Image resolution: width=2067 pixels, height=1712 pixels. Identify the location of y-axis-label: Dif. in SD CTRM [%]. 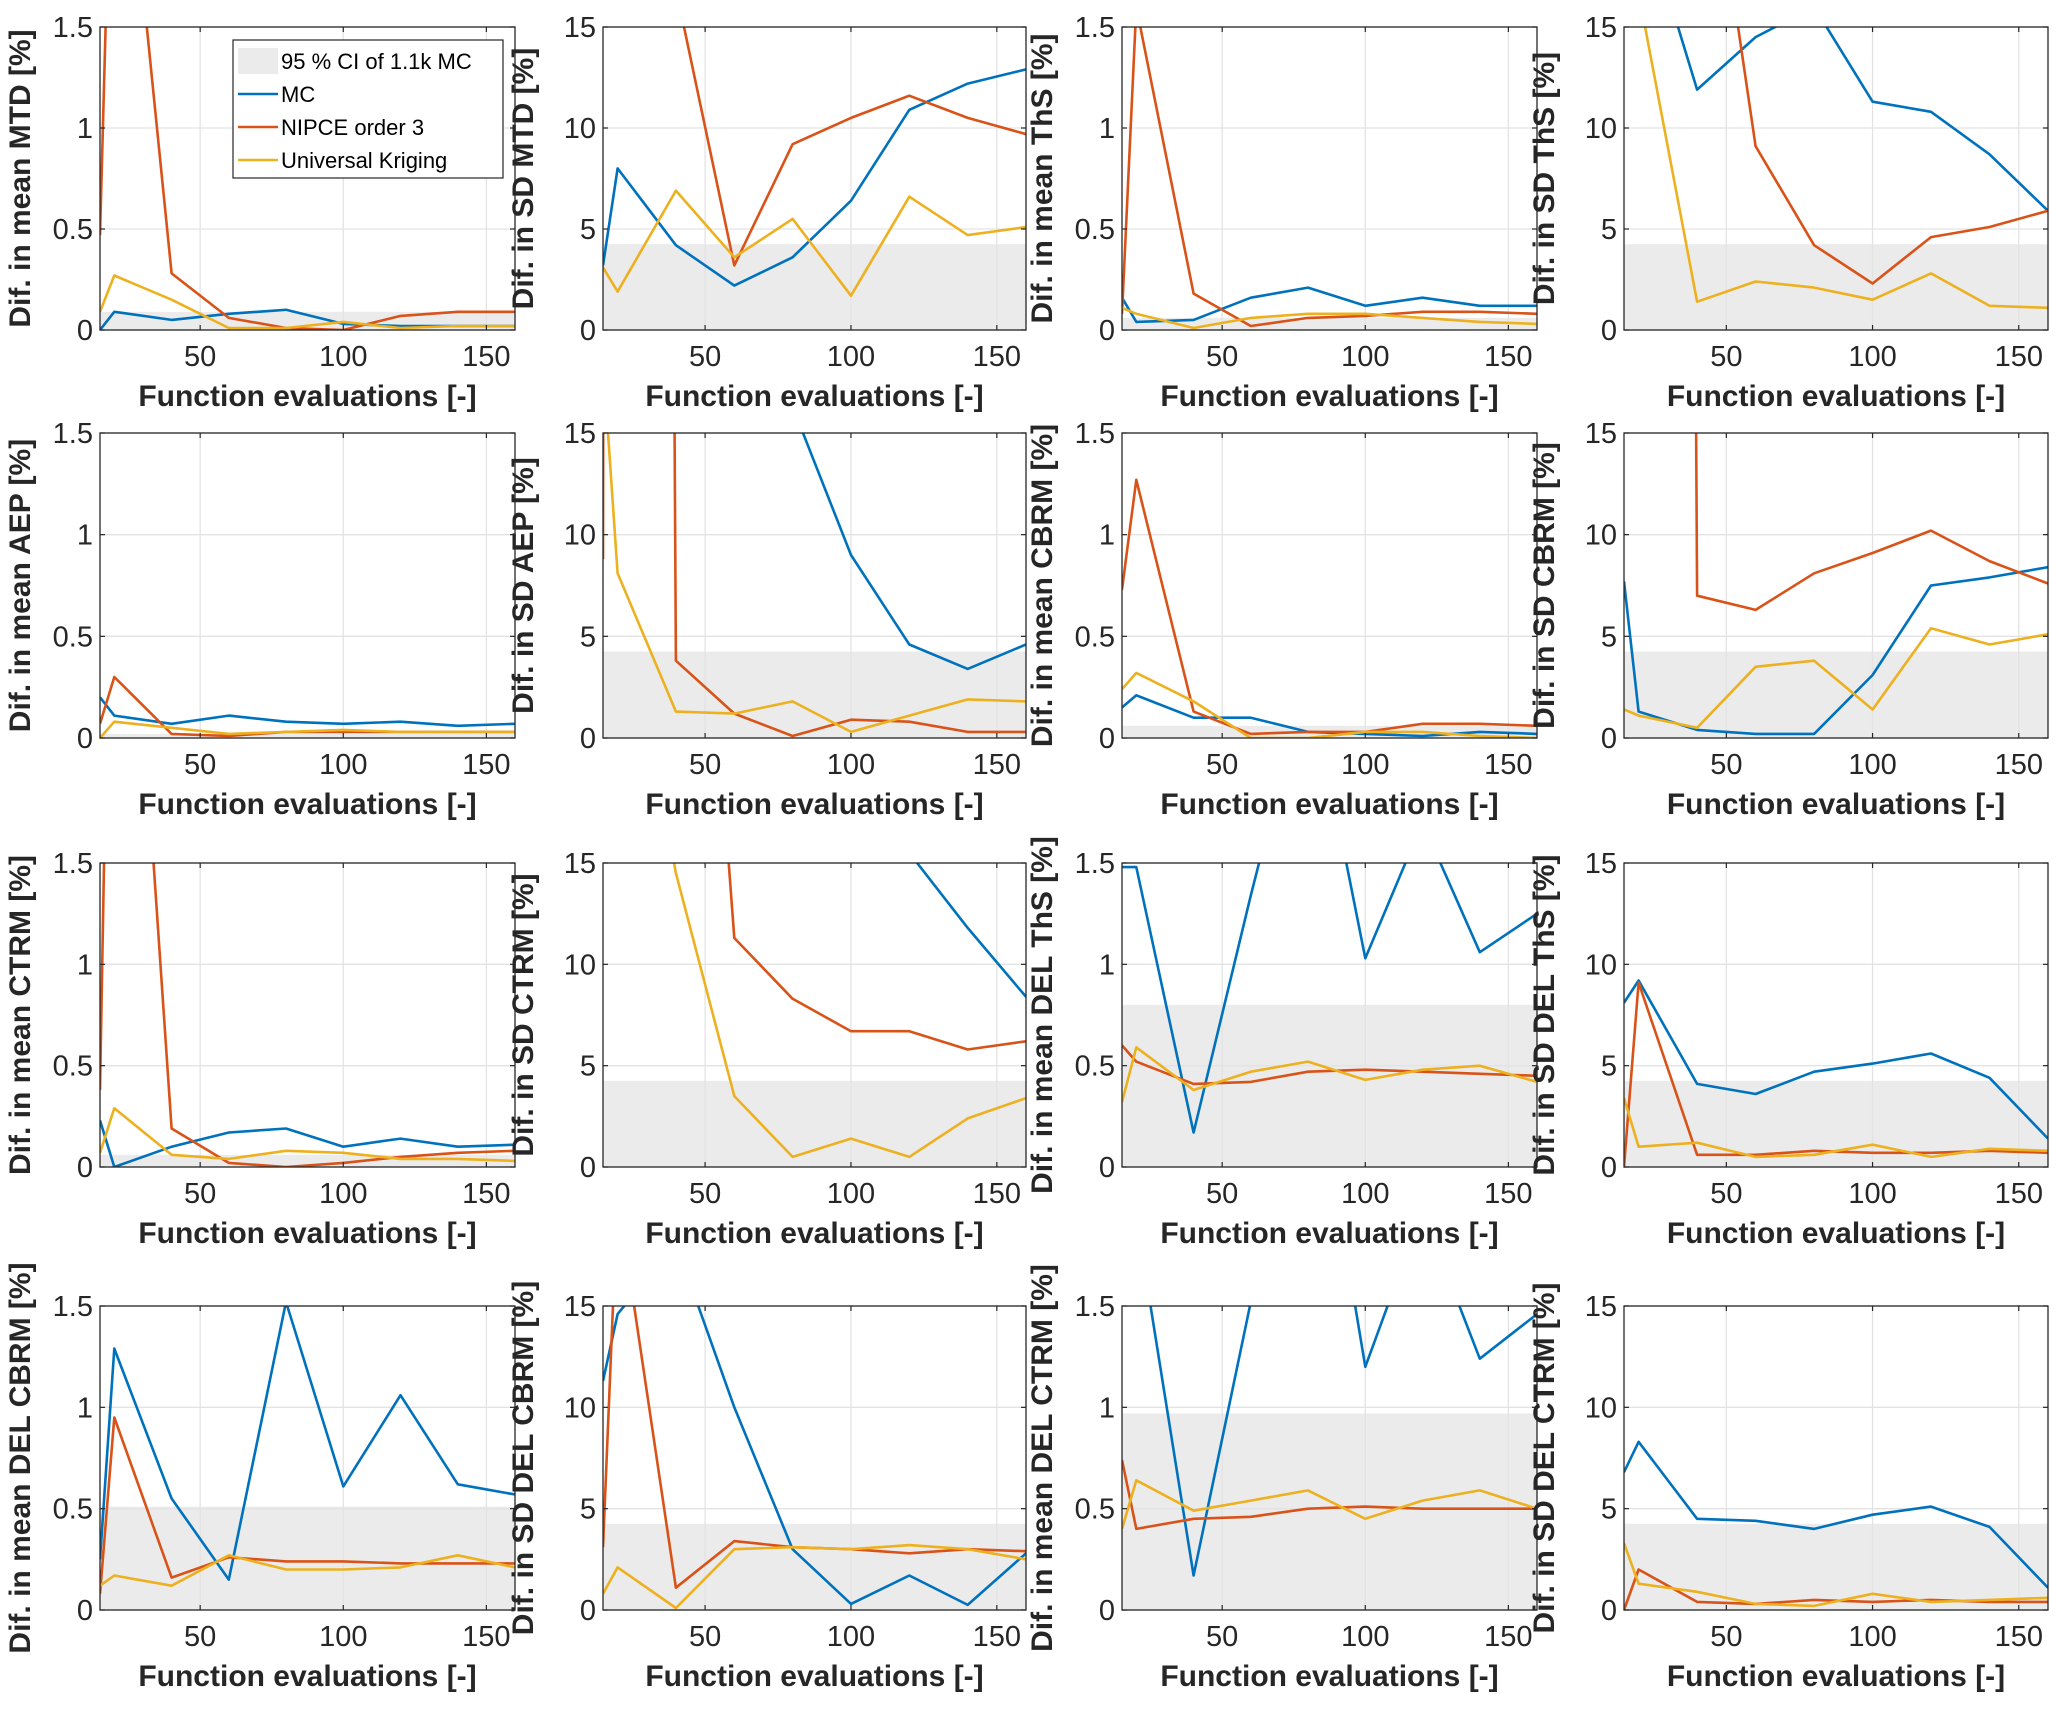
(523, 1014).